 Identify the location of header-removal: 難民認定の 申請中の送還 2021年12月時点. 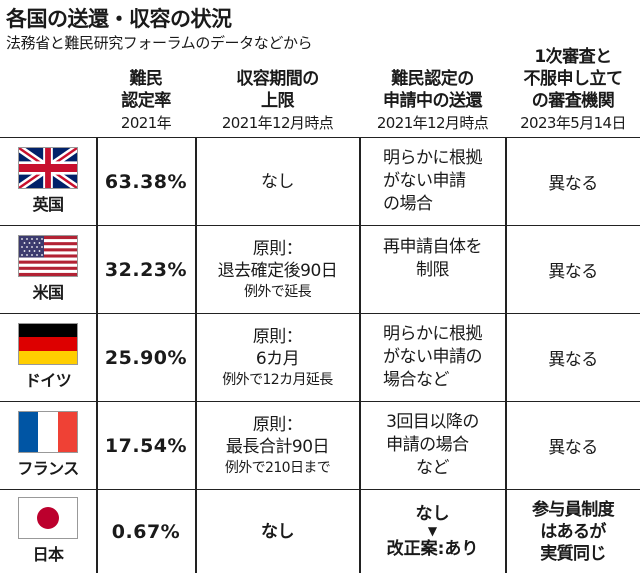
(432, 100).